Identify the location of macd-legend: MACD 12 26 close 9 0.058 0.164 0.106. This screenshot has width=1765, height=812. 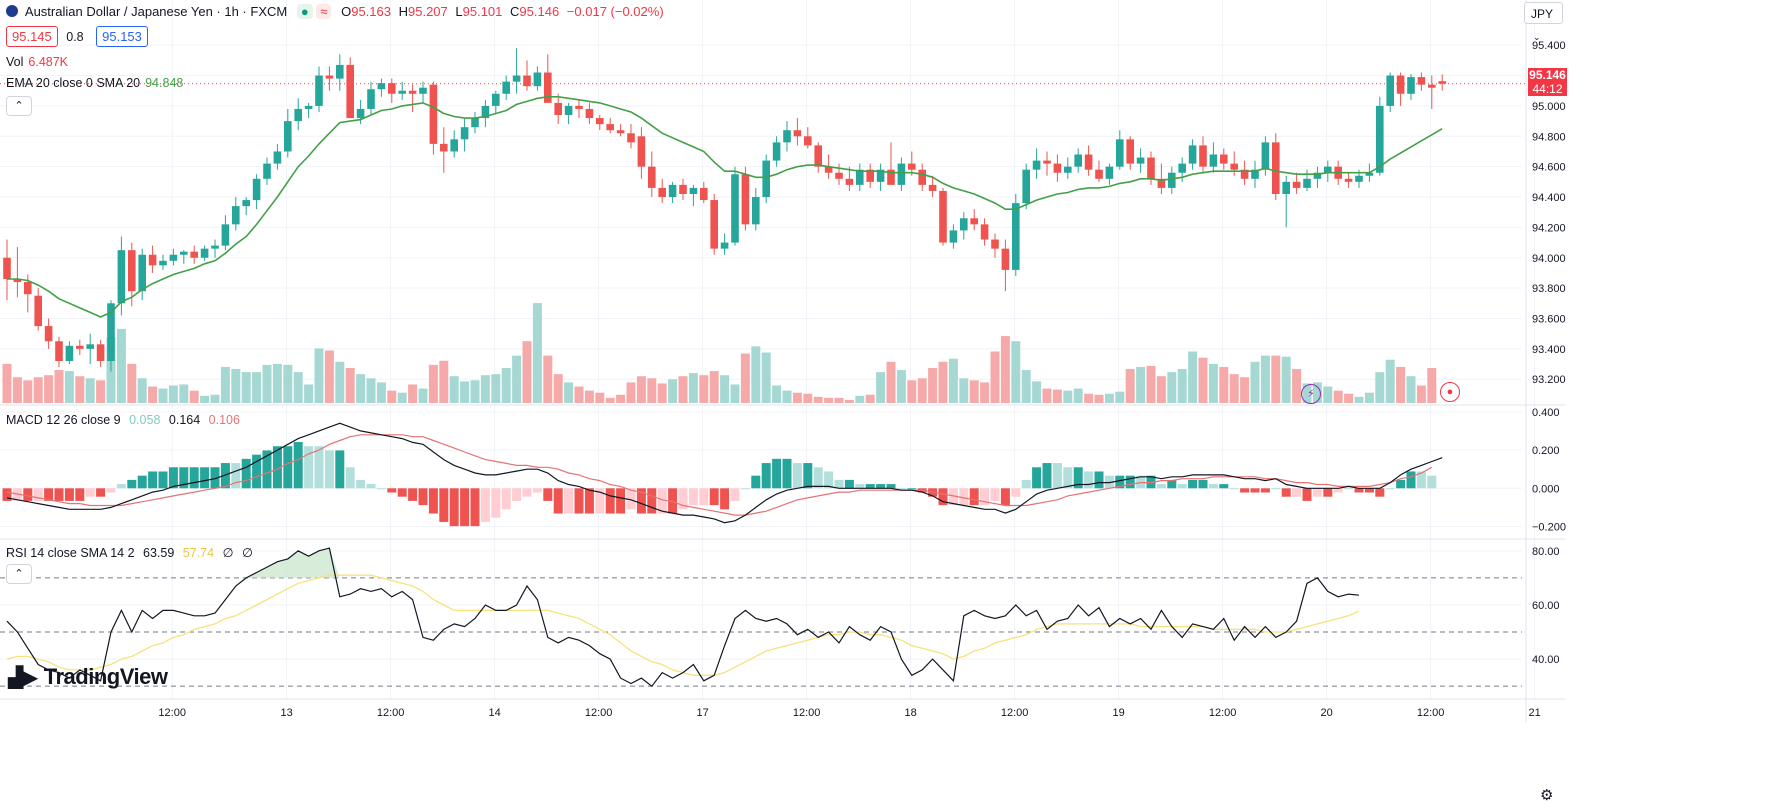
(125, 420).